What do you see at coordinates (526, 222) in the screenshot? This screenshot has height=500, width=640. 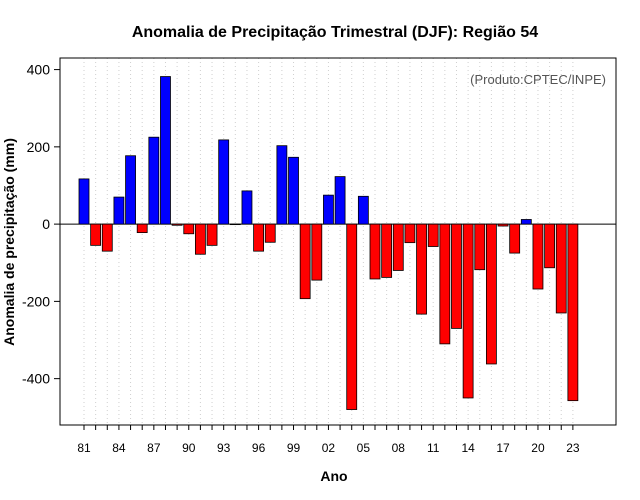 I see `bar-2019` at bounding box center [526, 222].